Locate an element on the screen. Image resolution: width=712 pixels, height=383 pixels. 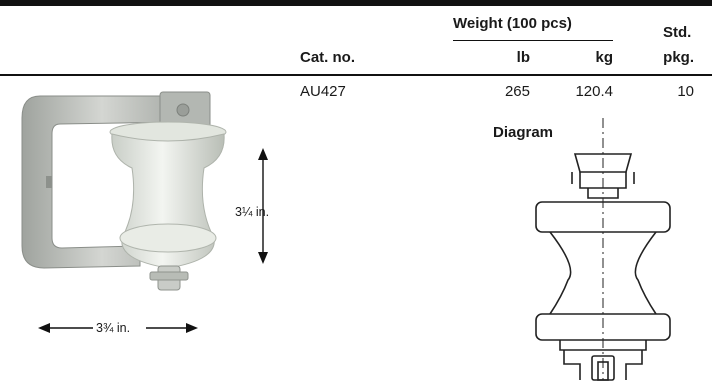
kg-header: kg is located at coordinates (604, 57).